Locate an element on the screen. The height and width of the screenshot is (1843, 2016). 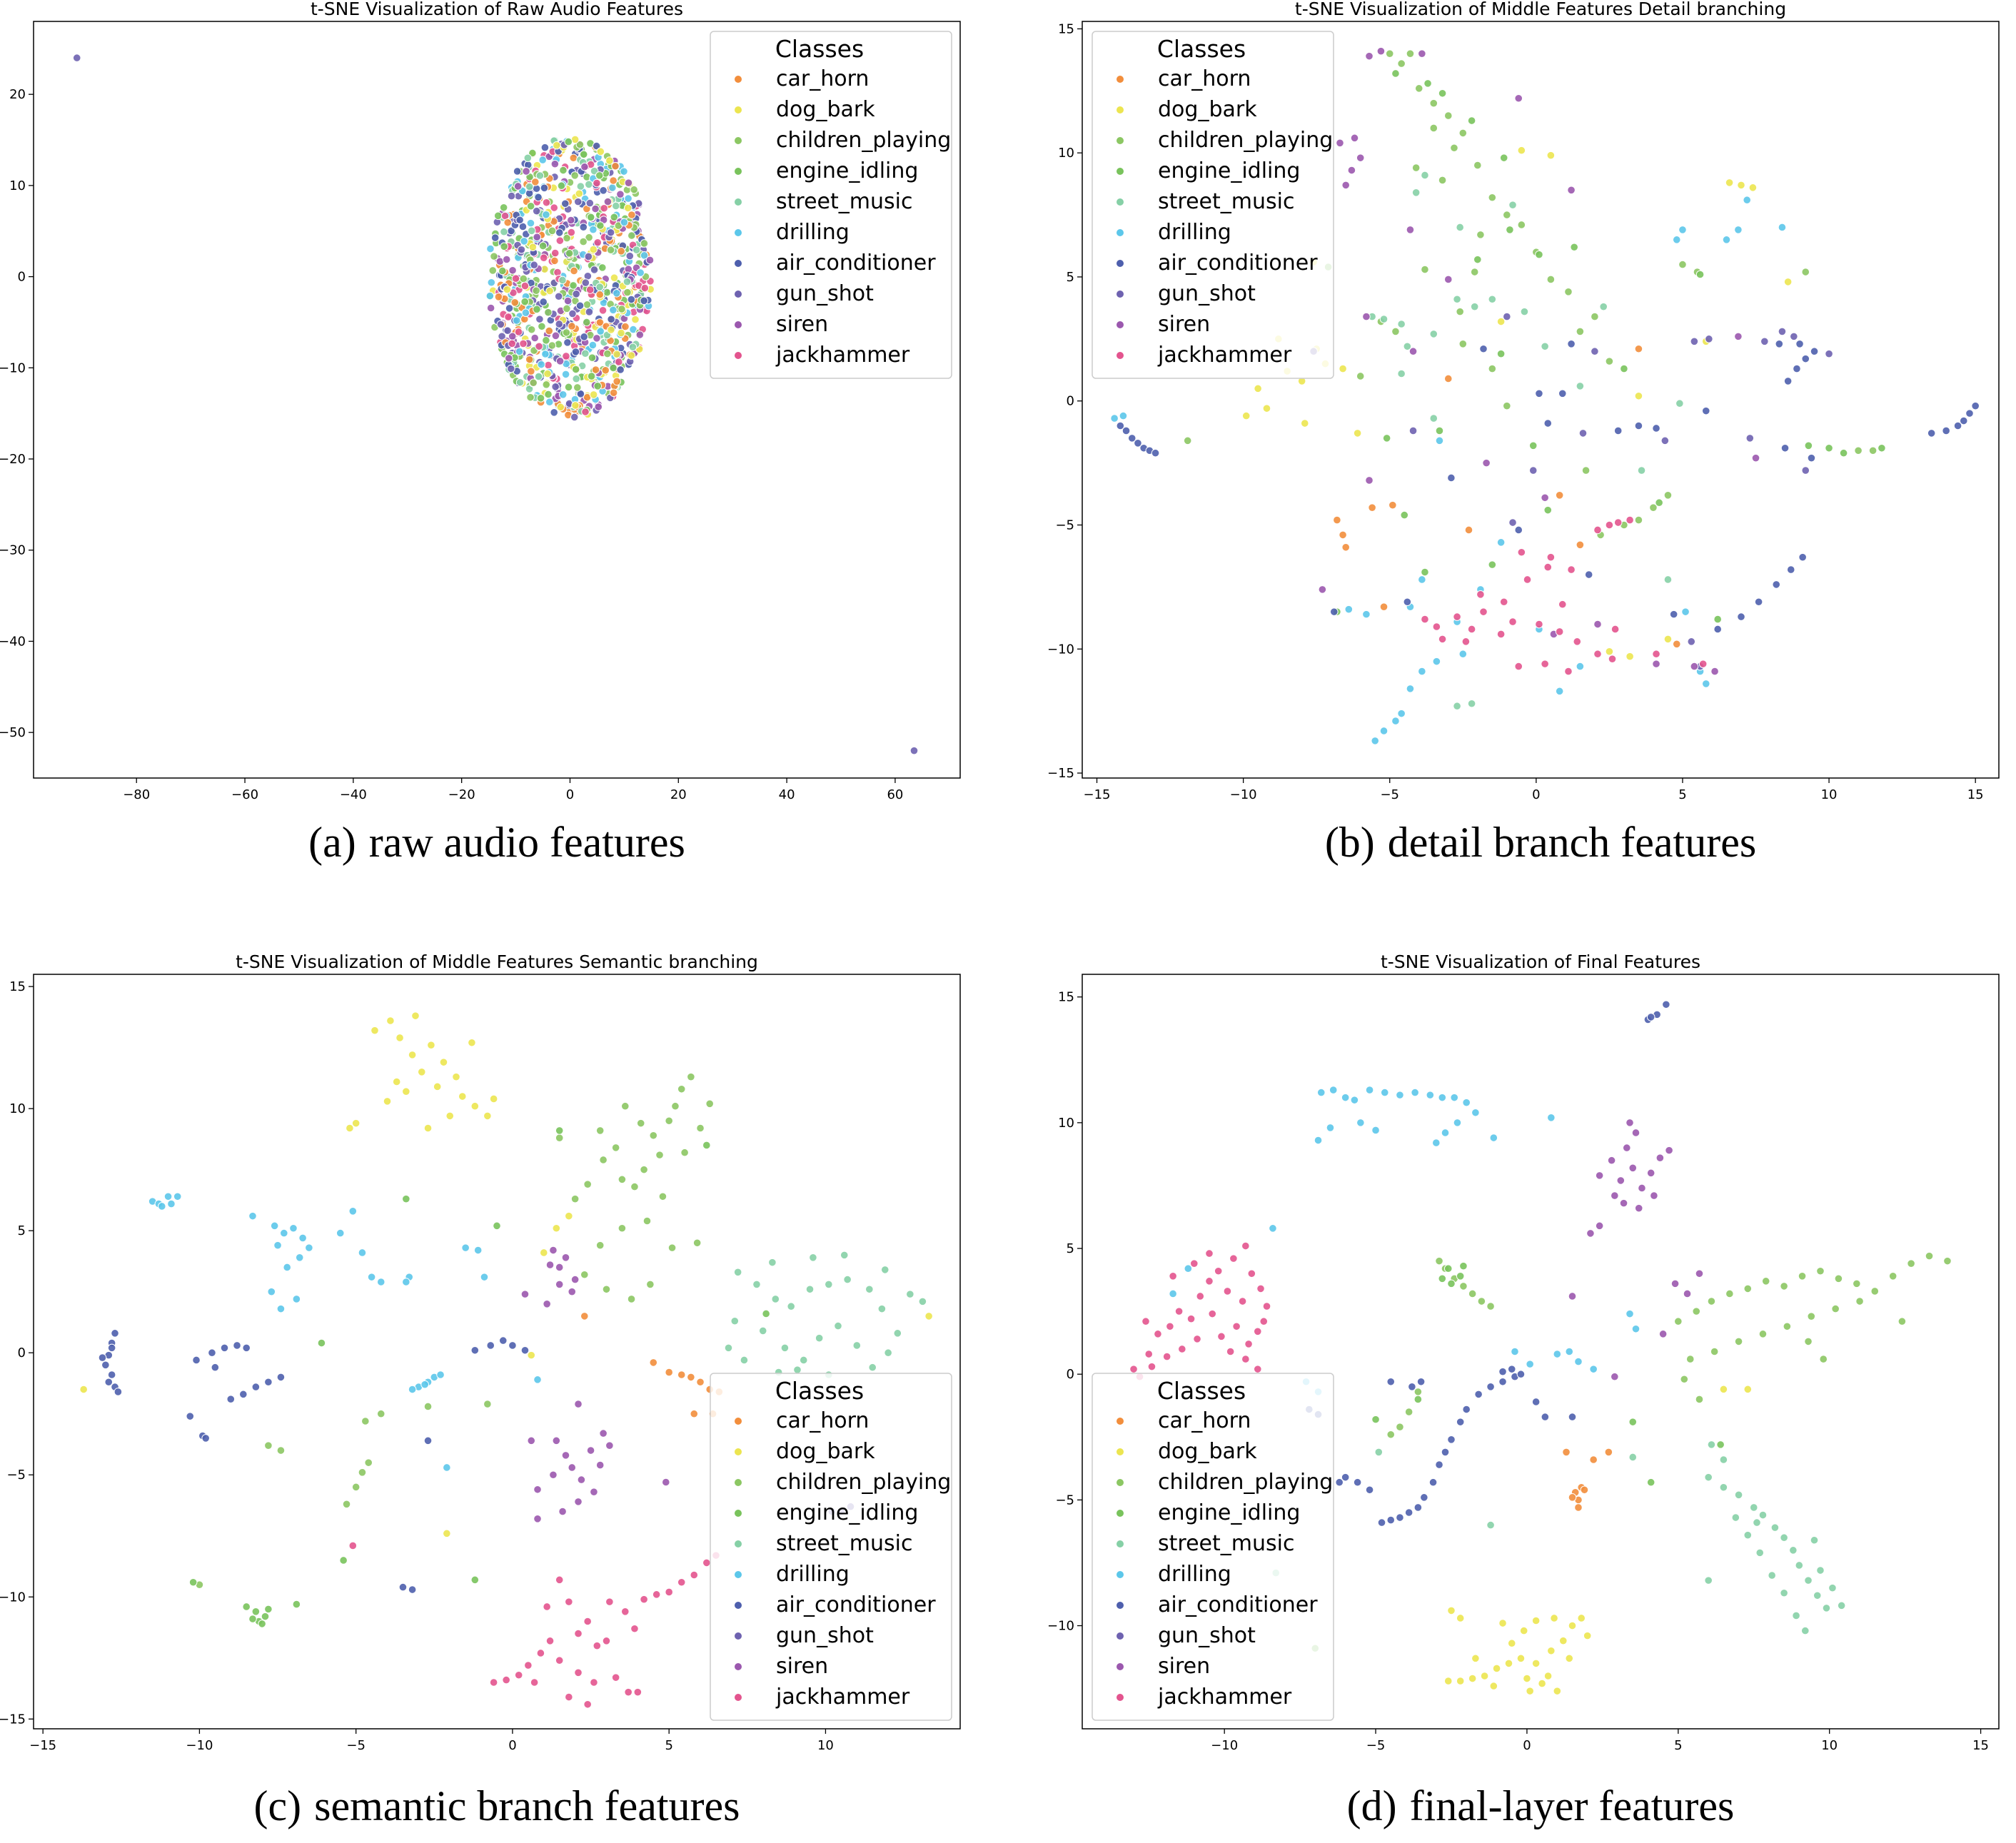
legend-label-children_playing: children_playing is located at coordinates (863, 140).